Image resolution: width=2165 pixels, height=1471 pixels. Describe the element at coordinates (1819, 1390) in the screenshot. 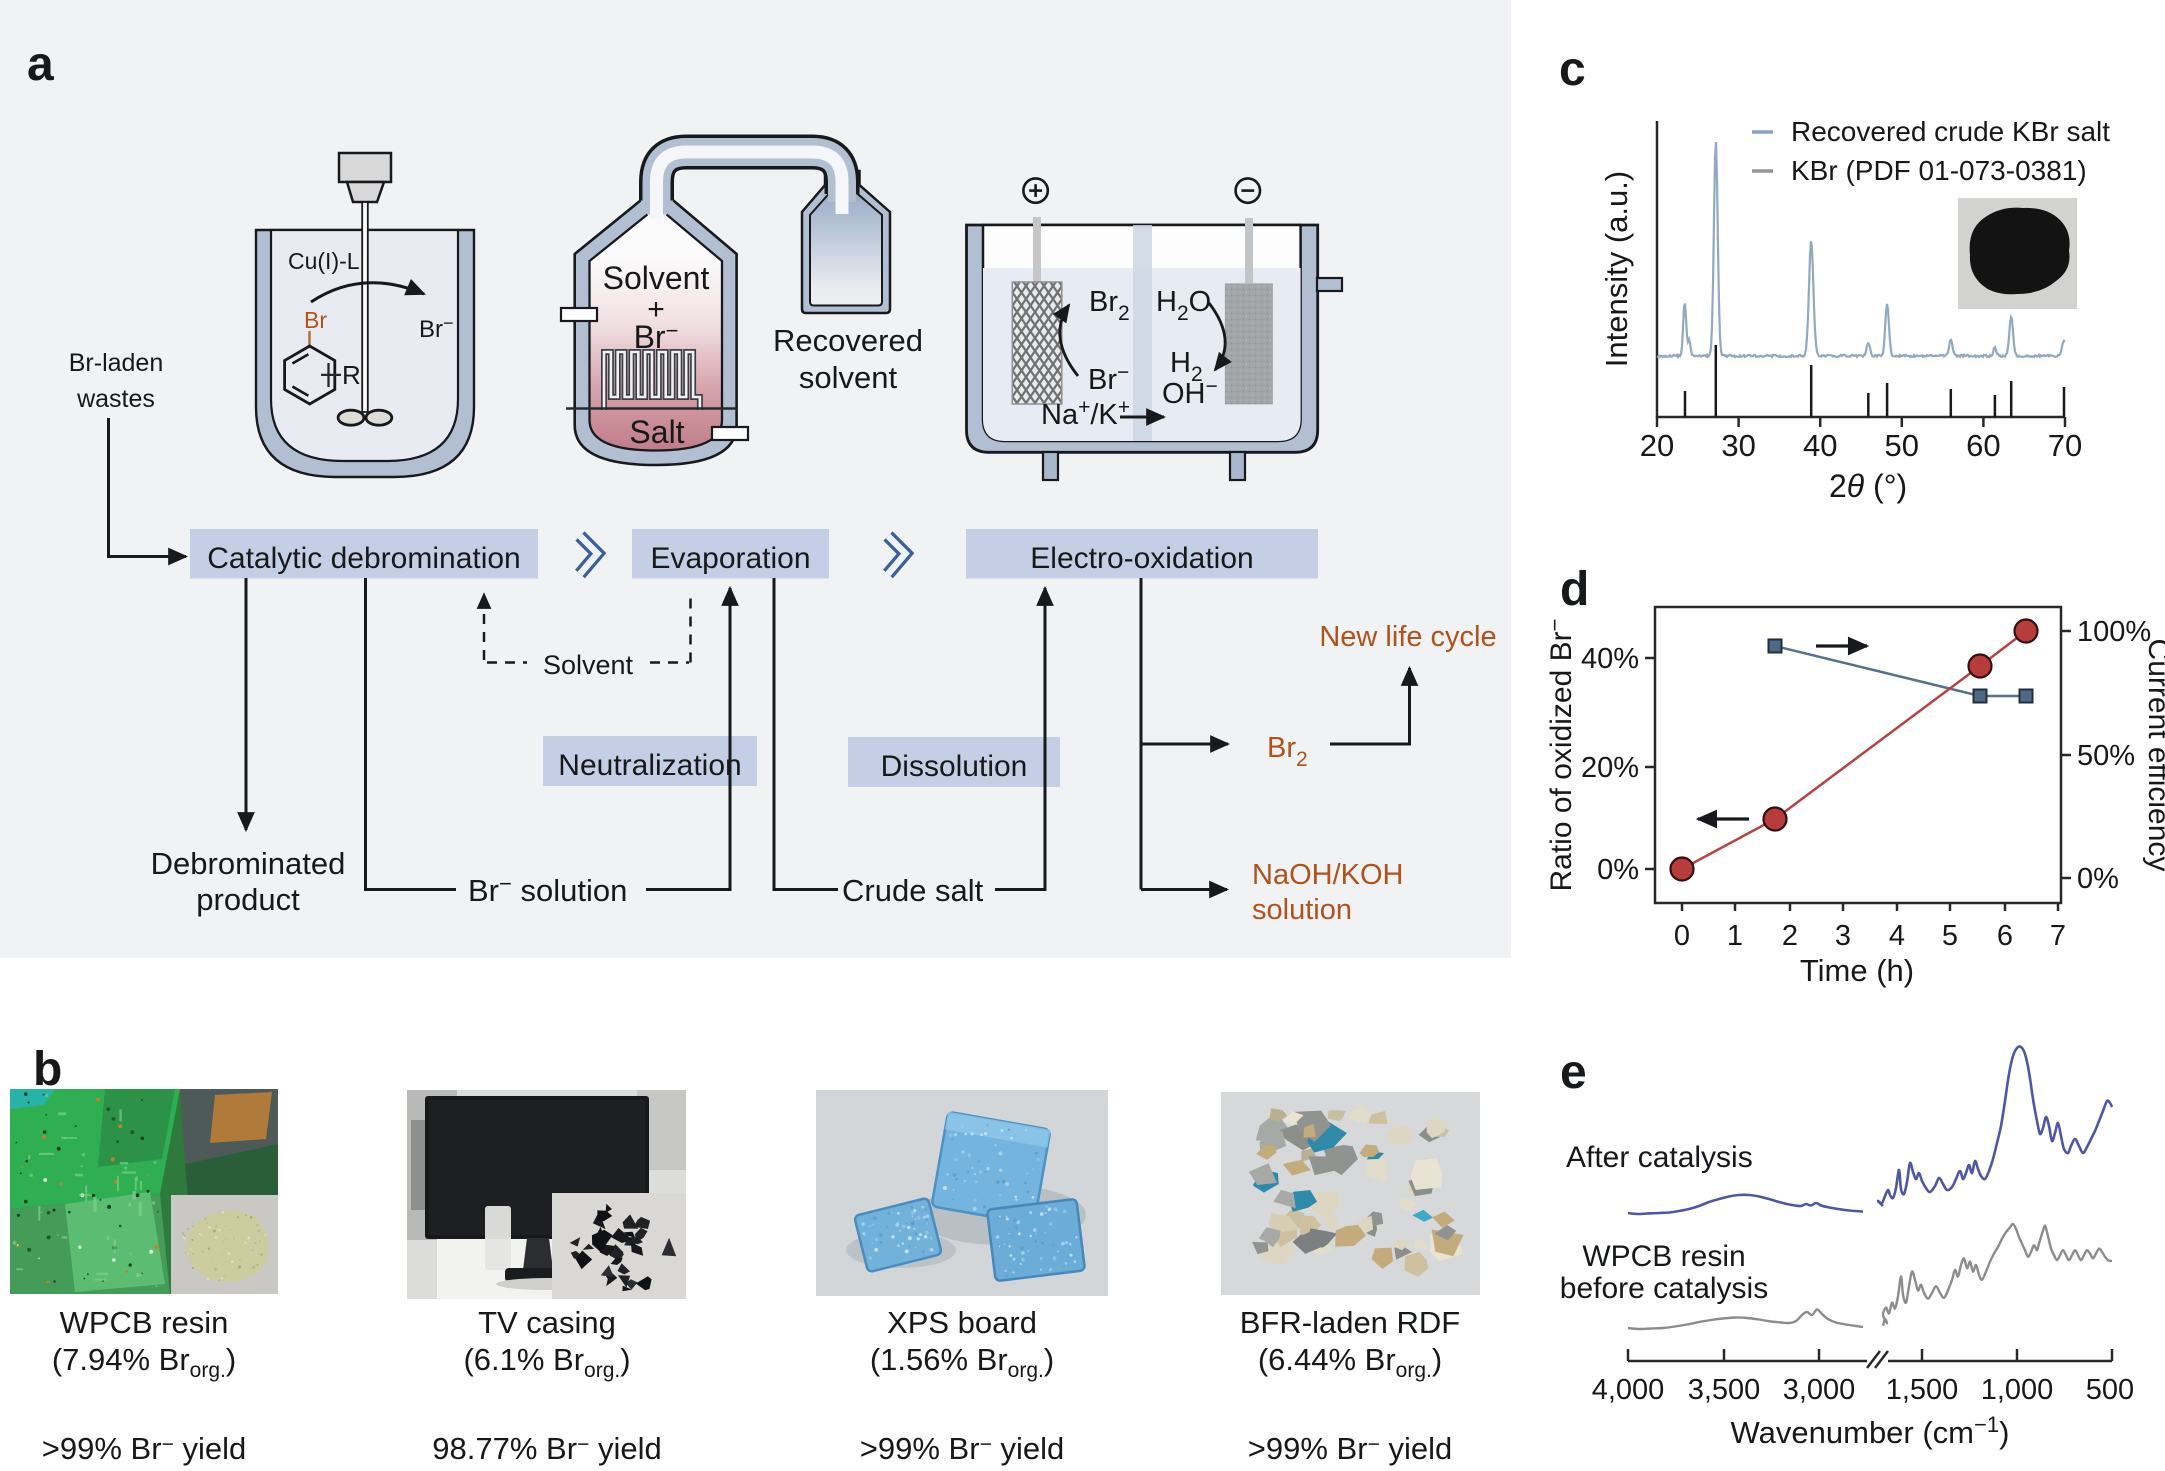

I see `svg-text: 3,000` at that location.